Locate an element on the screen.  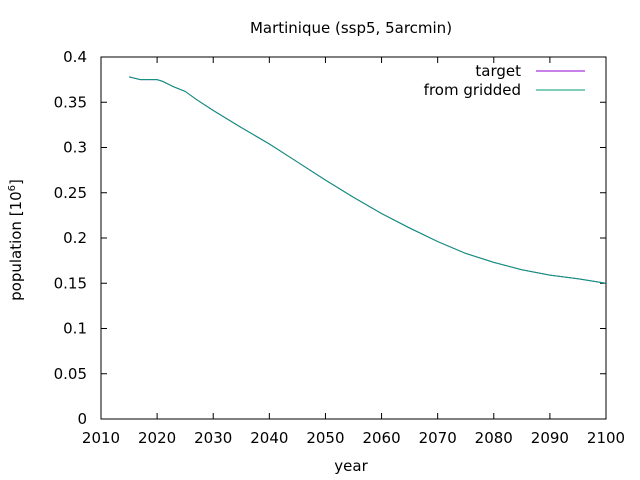
x-tick-label: 2040 is located at coordinates (269, 438).